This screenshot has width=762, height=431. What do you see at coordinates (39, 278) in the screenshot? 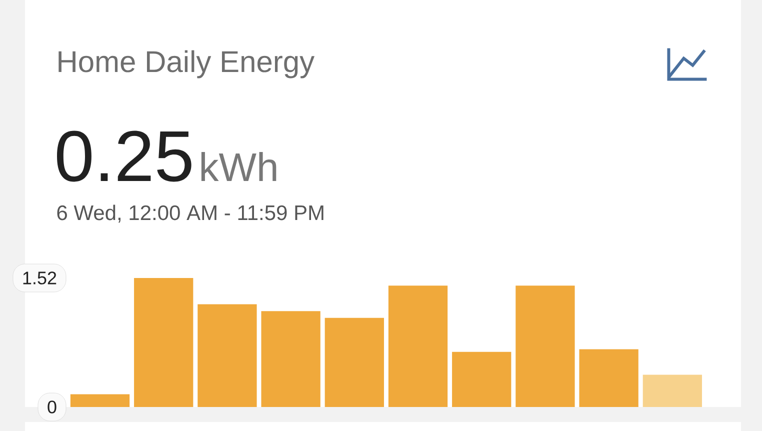
I see `y-tick-label: 1.52` at bounding box center [39, 278].